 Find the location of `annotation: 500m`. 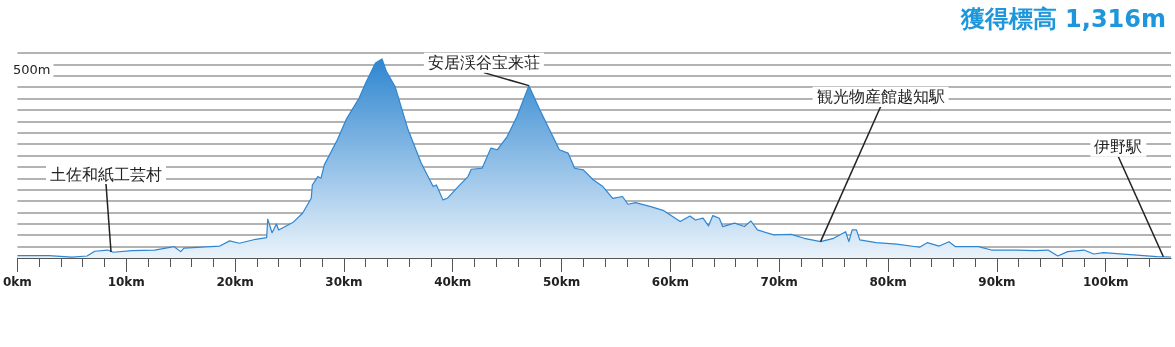

annotation: 500m is located at coordinates (32, 69).